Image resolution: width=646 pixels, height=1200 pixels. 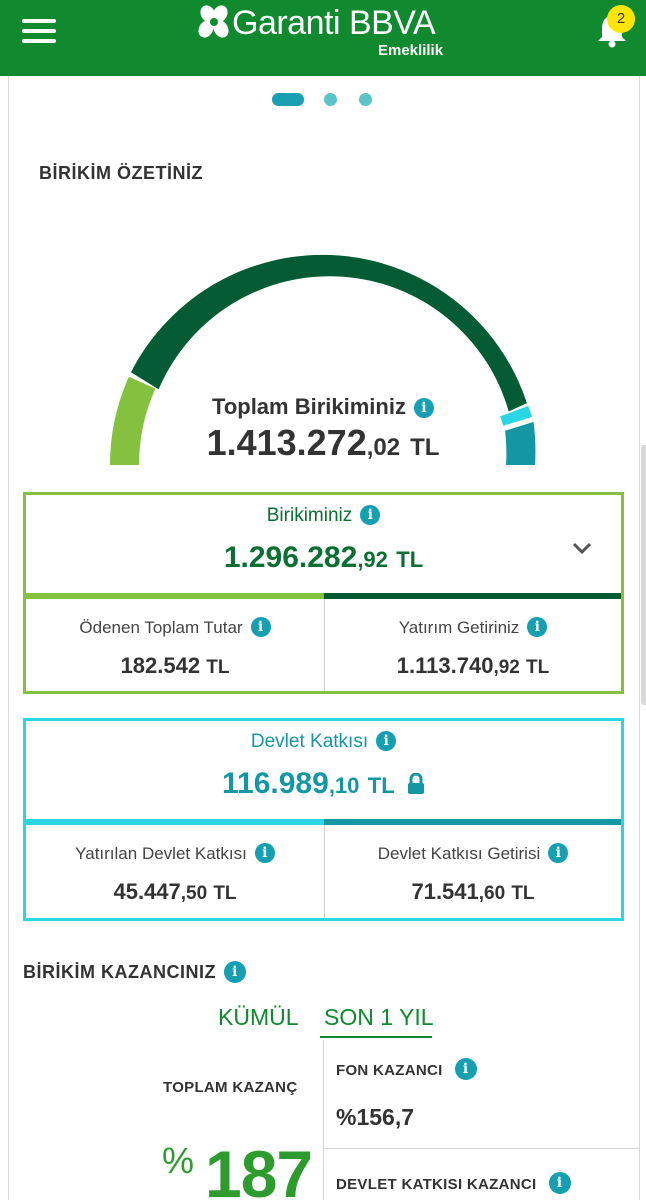 What do you see at coordinates (323, 1120) in the screenshot?
I see `earnings-column-divider` at bounding box center [323, 1120].